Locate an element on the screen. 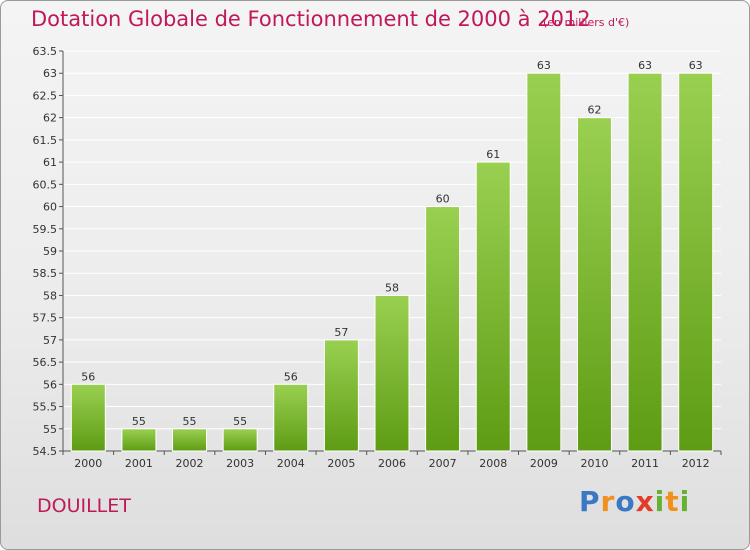 Image resolution: width=750 pixels, height=550 pixels. bar-2009 is located at coordinates (544, 262).